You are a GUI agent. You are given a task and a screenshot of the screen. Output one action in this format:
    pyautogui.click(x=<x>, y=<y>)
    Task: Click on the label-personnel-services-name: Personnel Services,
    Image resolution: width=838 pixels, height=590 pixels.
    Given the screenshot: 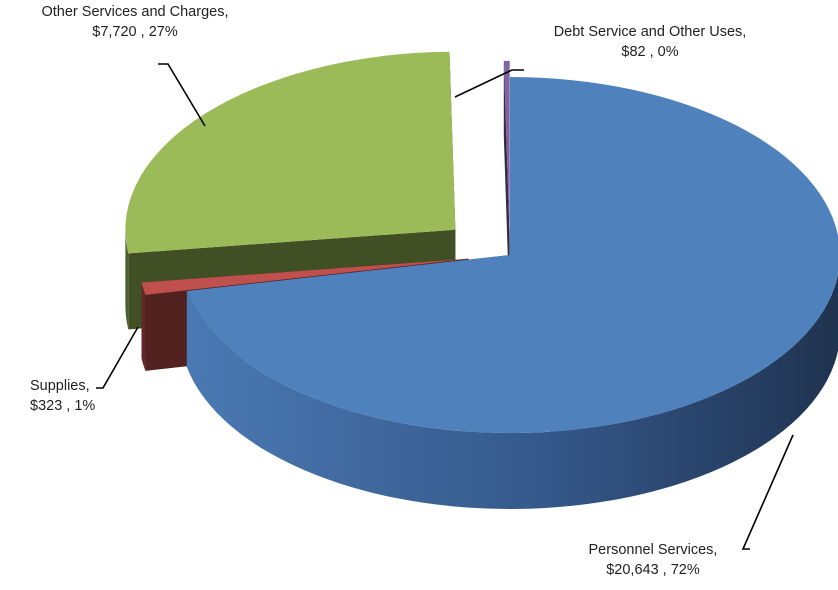 What is the action you would take?
    pyautogui.click(x=653, y=550)
    